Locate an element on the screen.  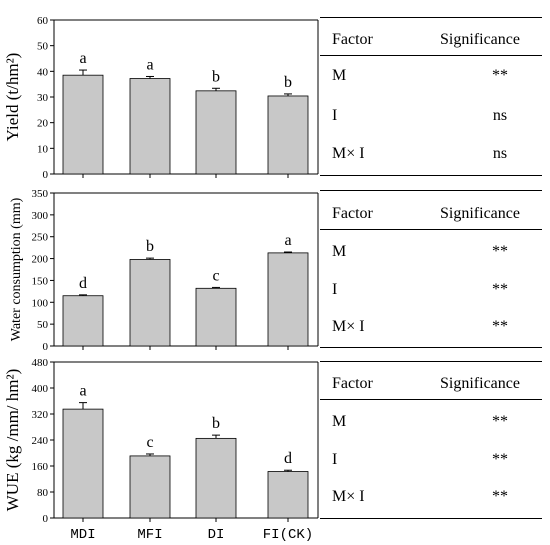
y-axis-label: Water consumption (mm) is located at coordinates (16, 269).